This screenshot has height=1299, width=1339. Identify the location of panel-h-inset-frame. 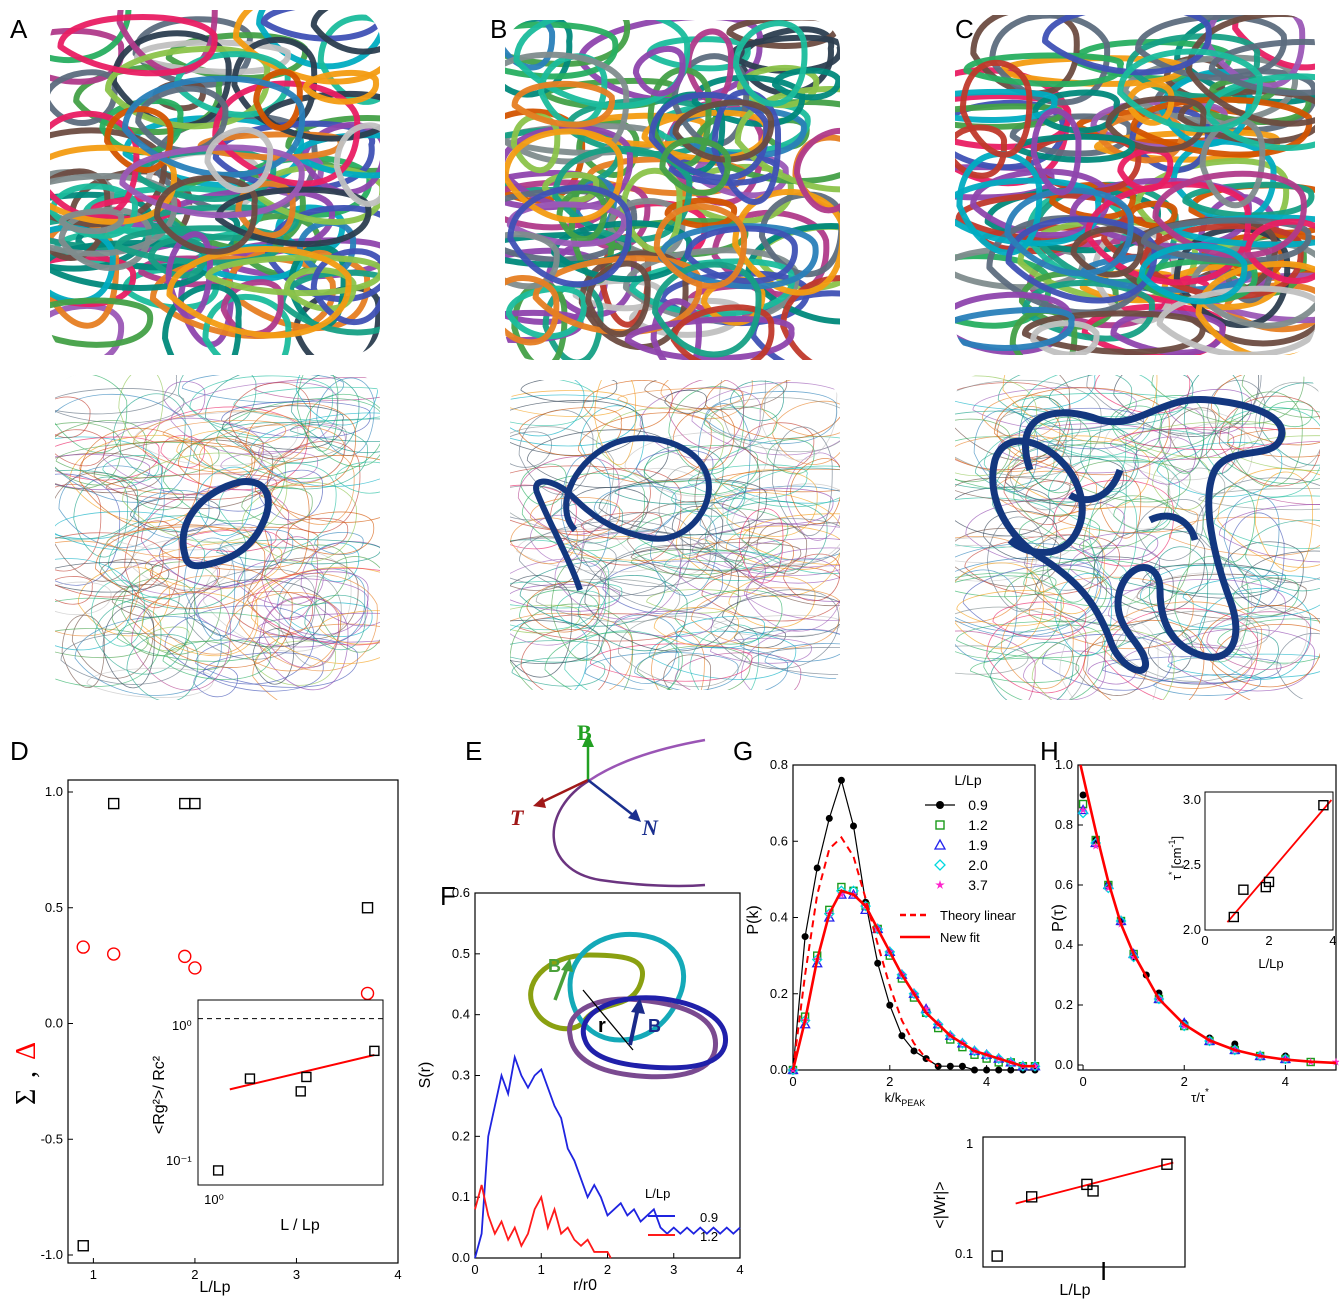
(1269, 861).